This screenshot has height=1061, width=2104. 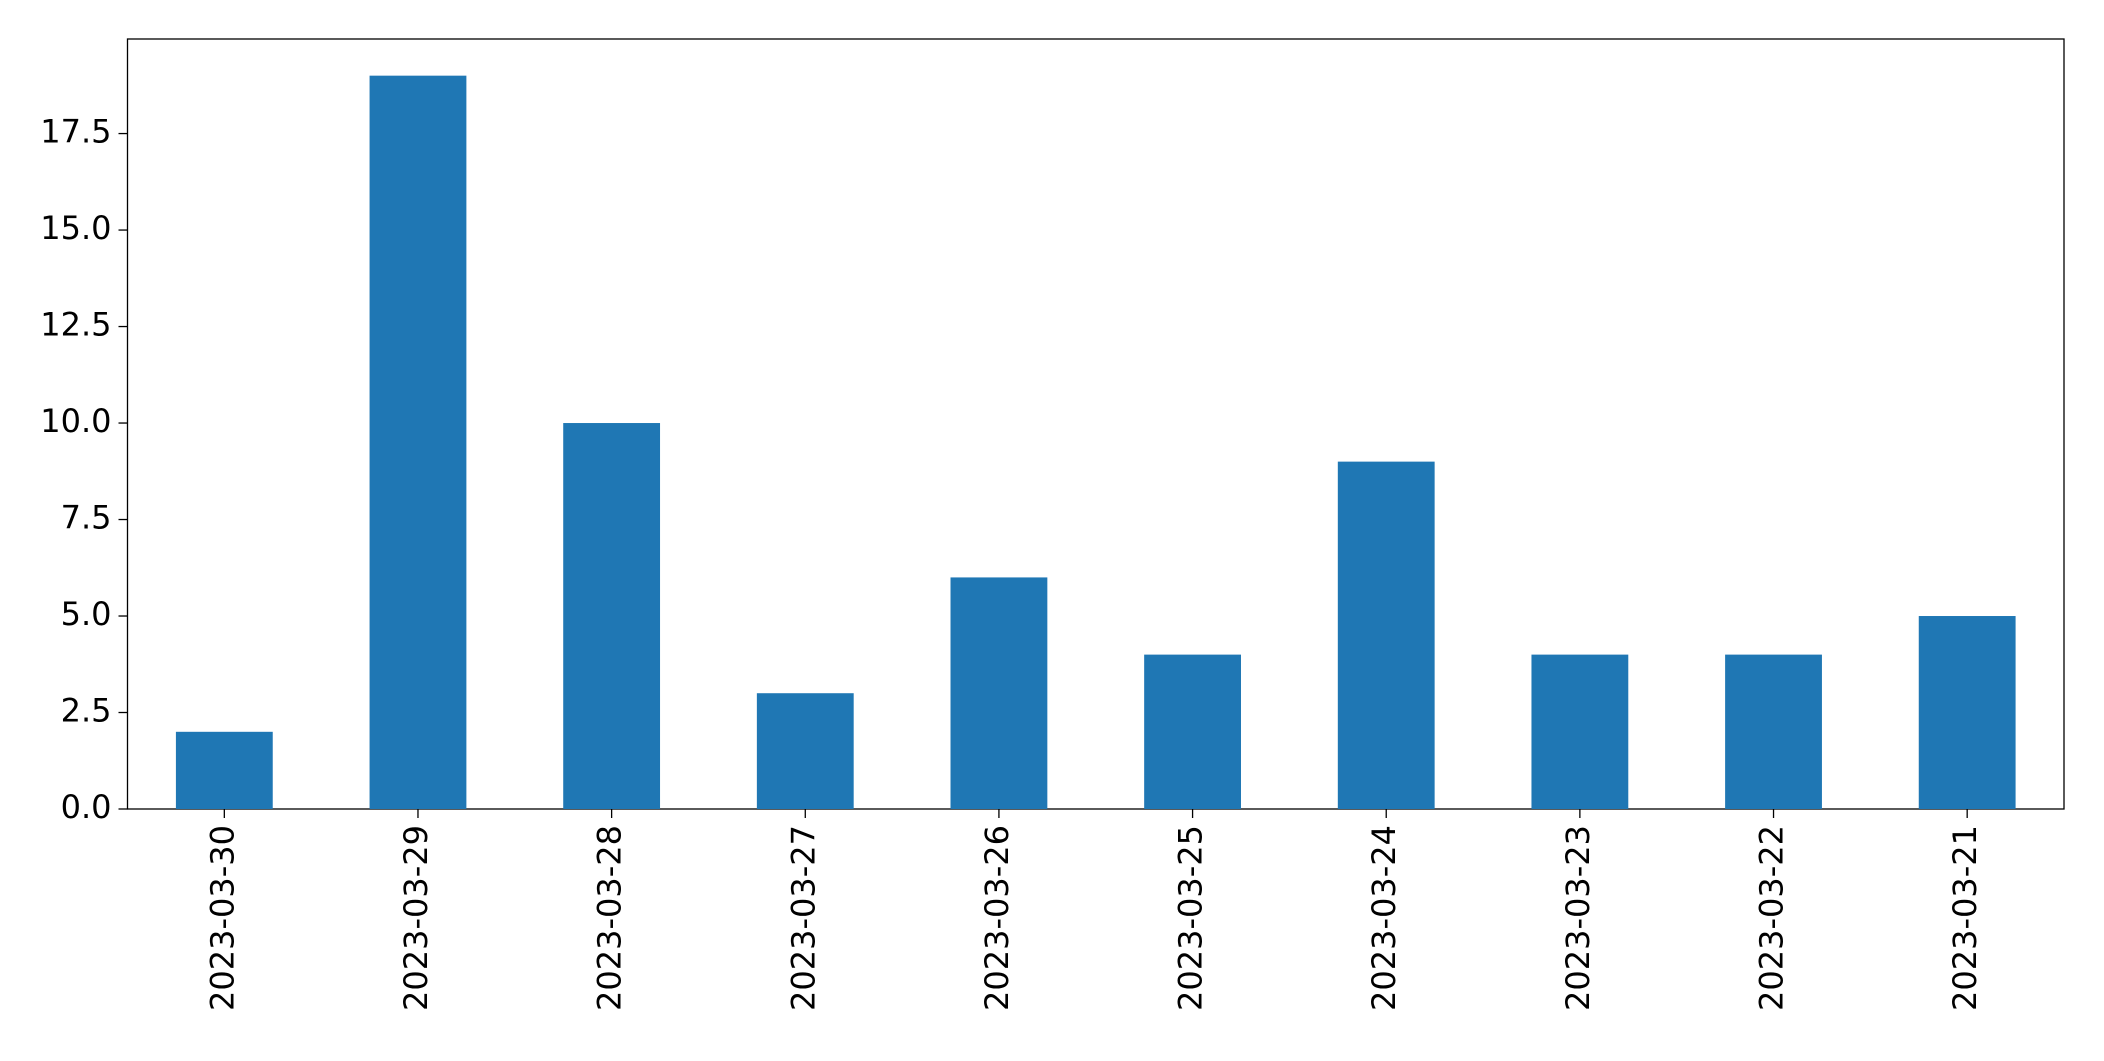 What do you see at coordinates (997, 918) in the screenshot?
I see `x-tick-label: 2023-03-26` at bounding box center [997, 918].